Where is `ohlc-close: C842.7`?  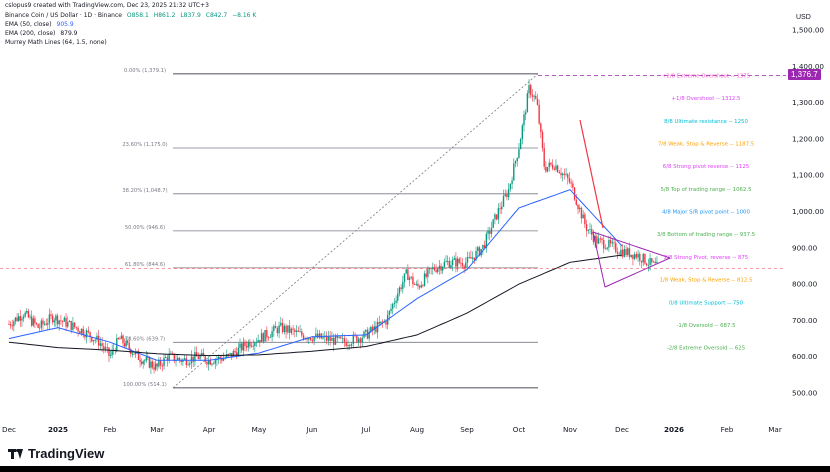
ohlc-close: C842.7 is located at coordinates (216, 15).